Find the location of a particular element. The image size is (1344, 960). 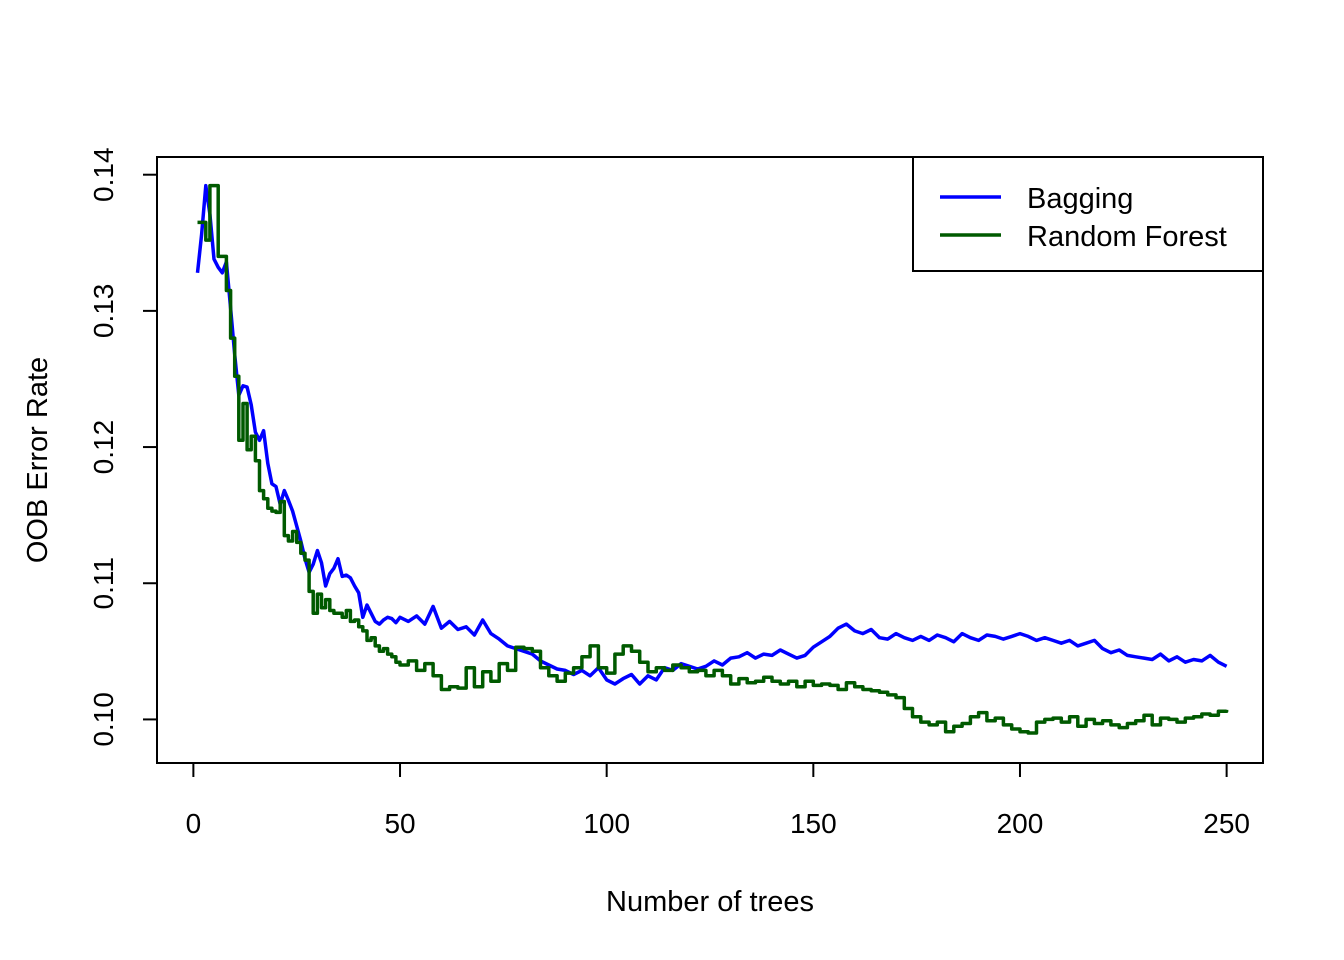

y-tick-label: 0.10 is located at coordinates (103, 719).